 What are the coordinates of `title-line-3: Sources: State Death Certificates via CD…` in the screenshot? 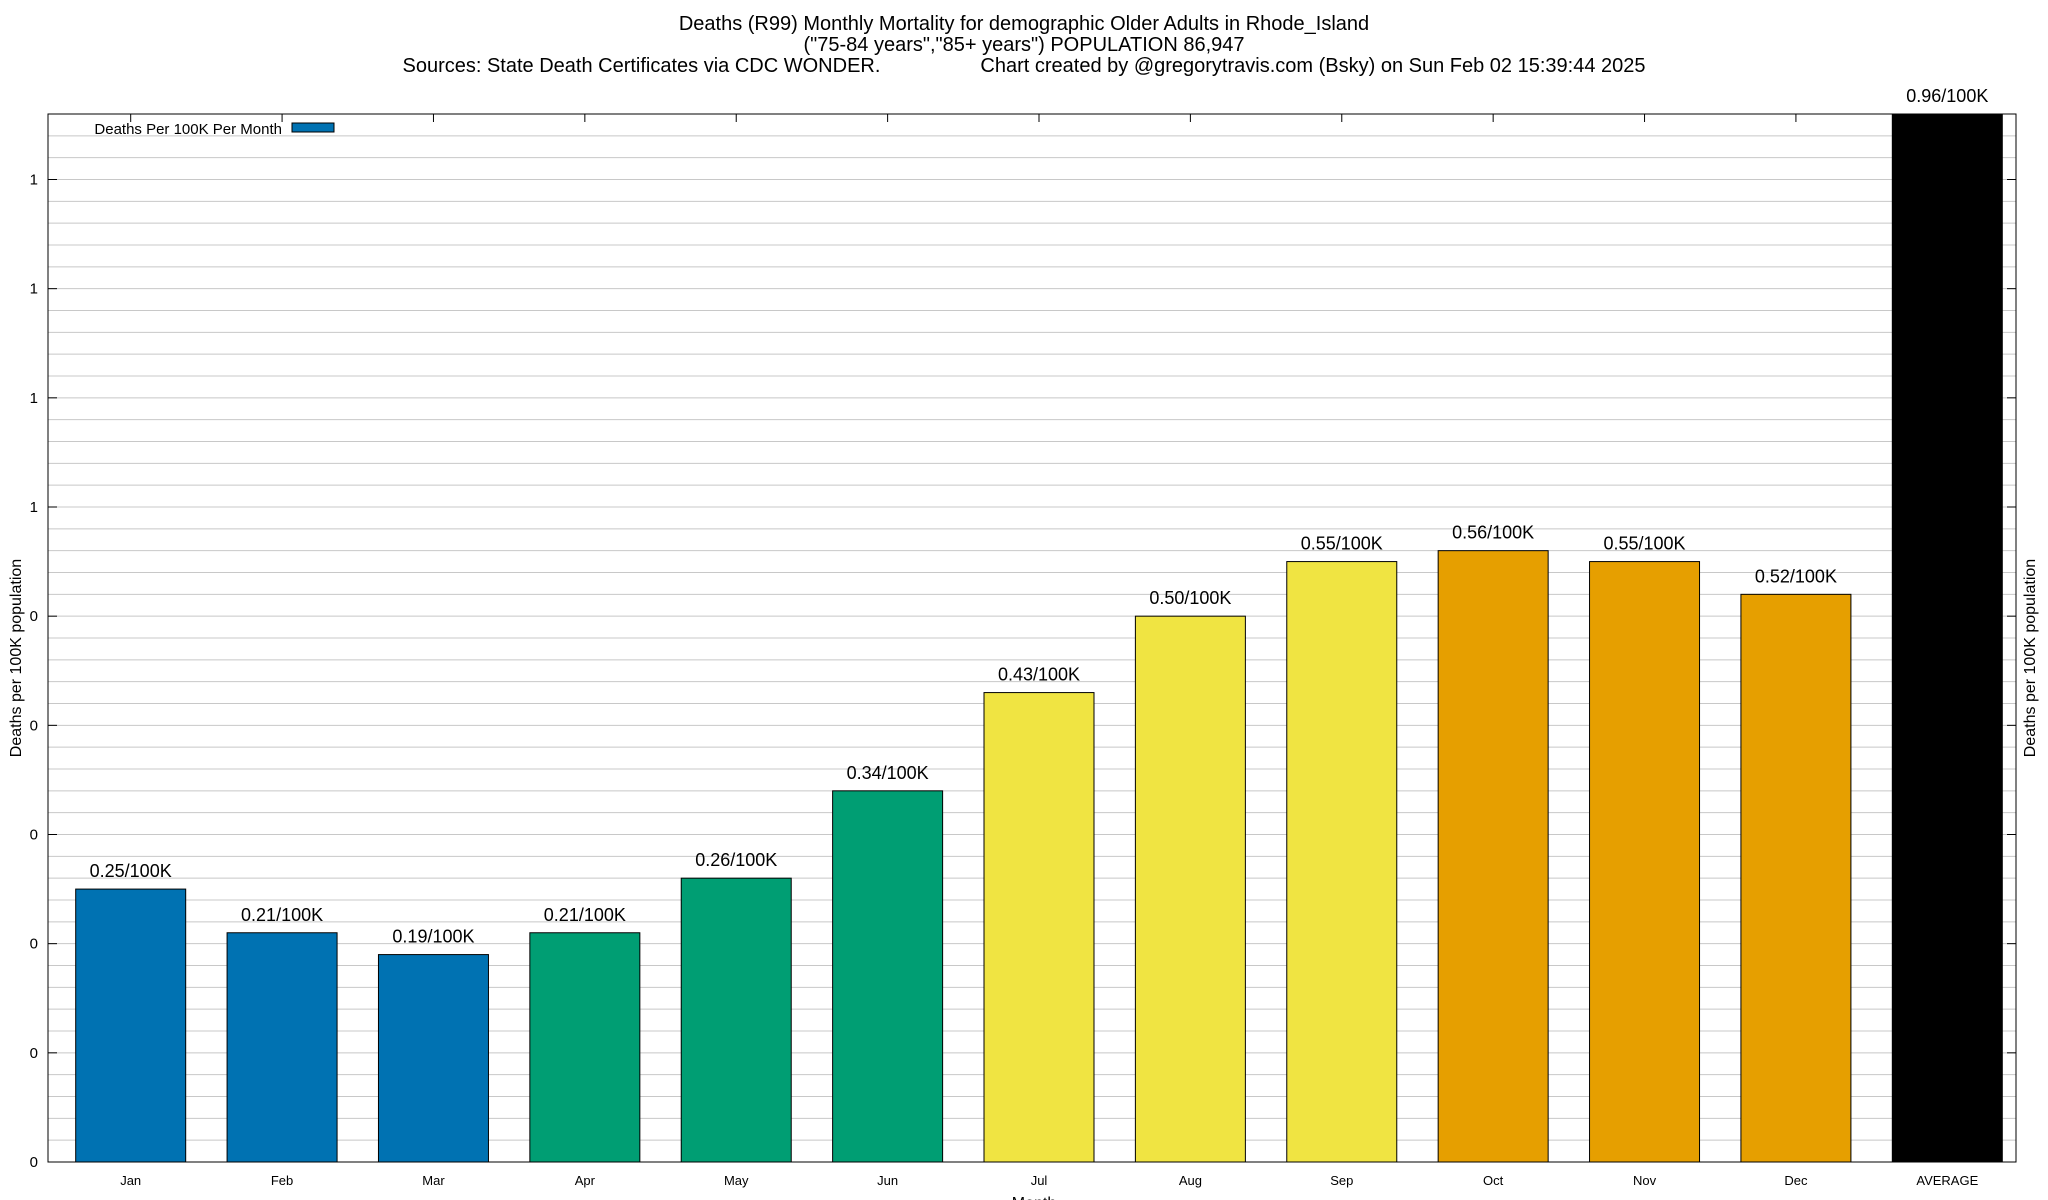 It's located at (1024, 66).